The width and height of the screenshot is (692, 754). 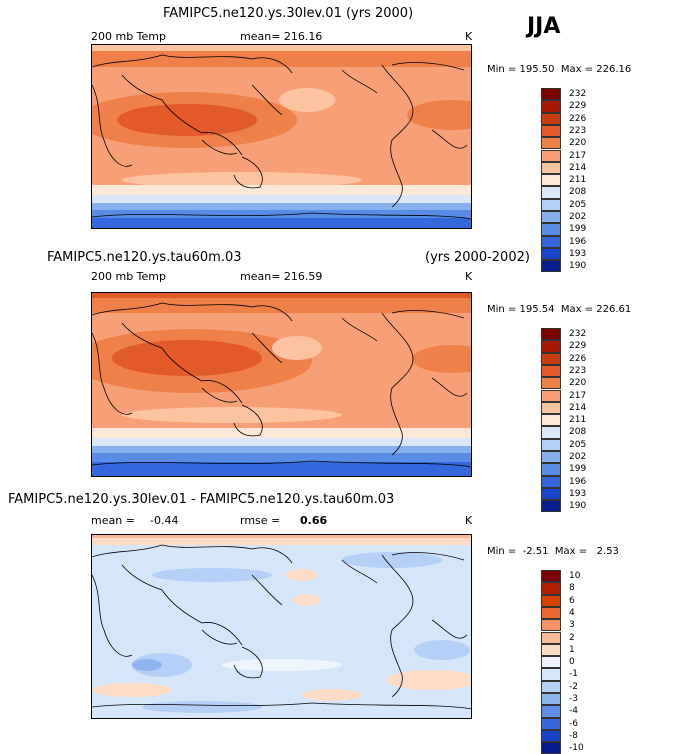 What do you see at coordinates (572, 625) in the screenshot?
I see `legend-label: 3` at bounding box center [572, 625].